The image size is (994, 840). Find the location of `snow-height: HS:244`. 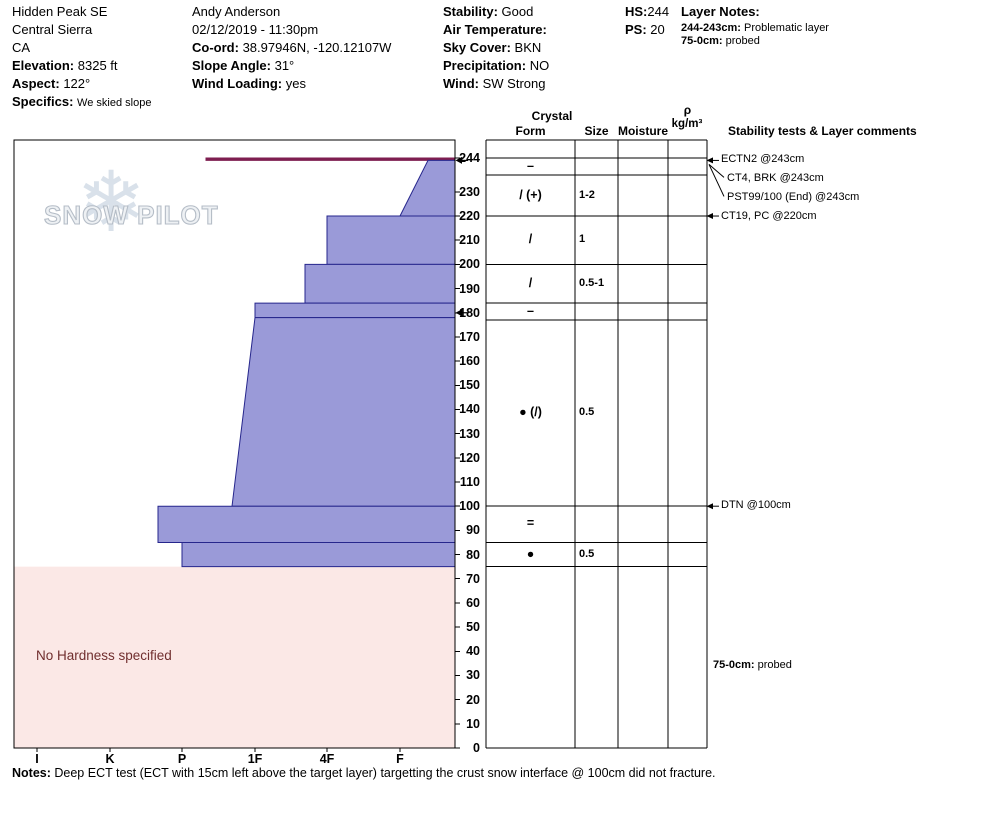

snow-height: HS:244 is located at coordinates (647, 11).